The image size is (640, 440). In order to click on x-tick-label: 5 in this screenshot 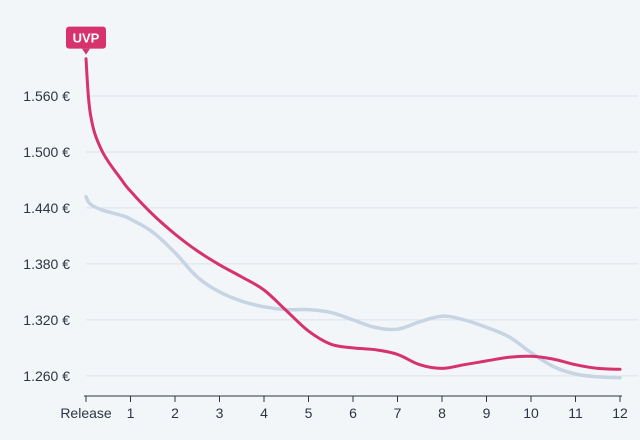, I will do `click(309, 413)`.